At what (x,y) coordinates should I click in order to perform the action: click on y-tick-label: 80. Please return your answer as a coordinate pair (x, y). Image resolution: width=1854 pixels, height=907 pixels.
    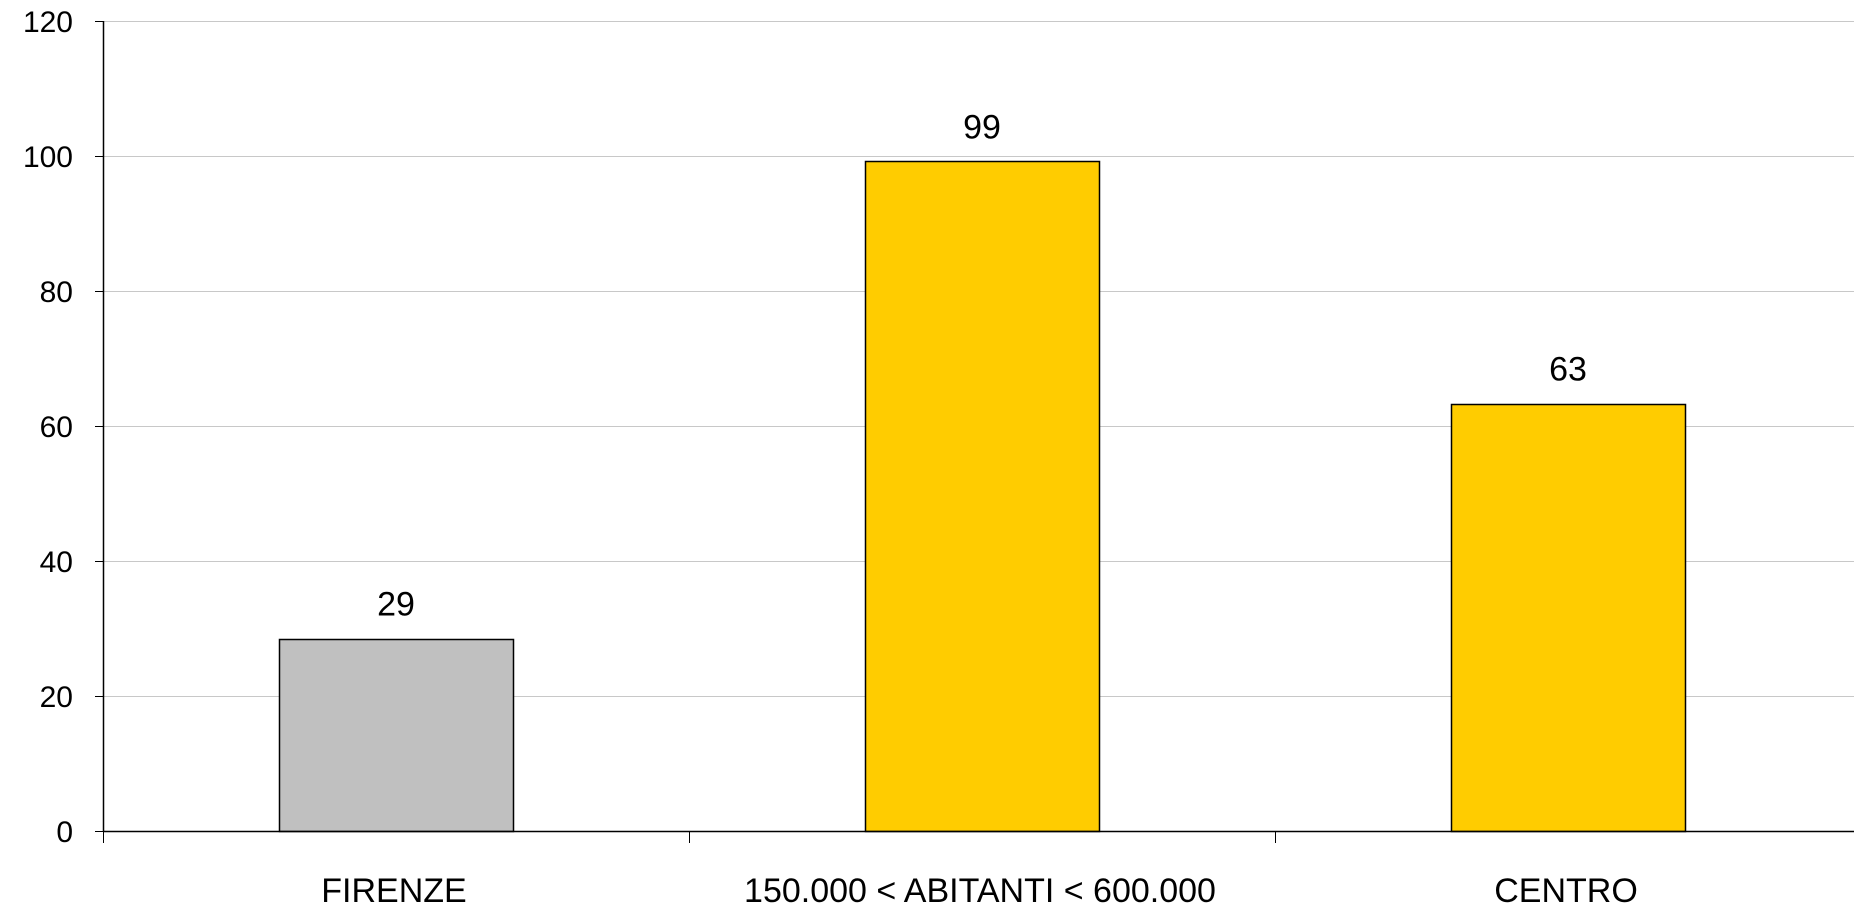
    Looking at the image, I should click on (56, 292).